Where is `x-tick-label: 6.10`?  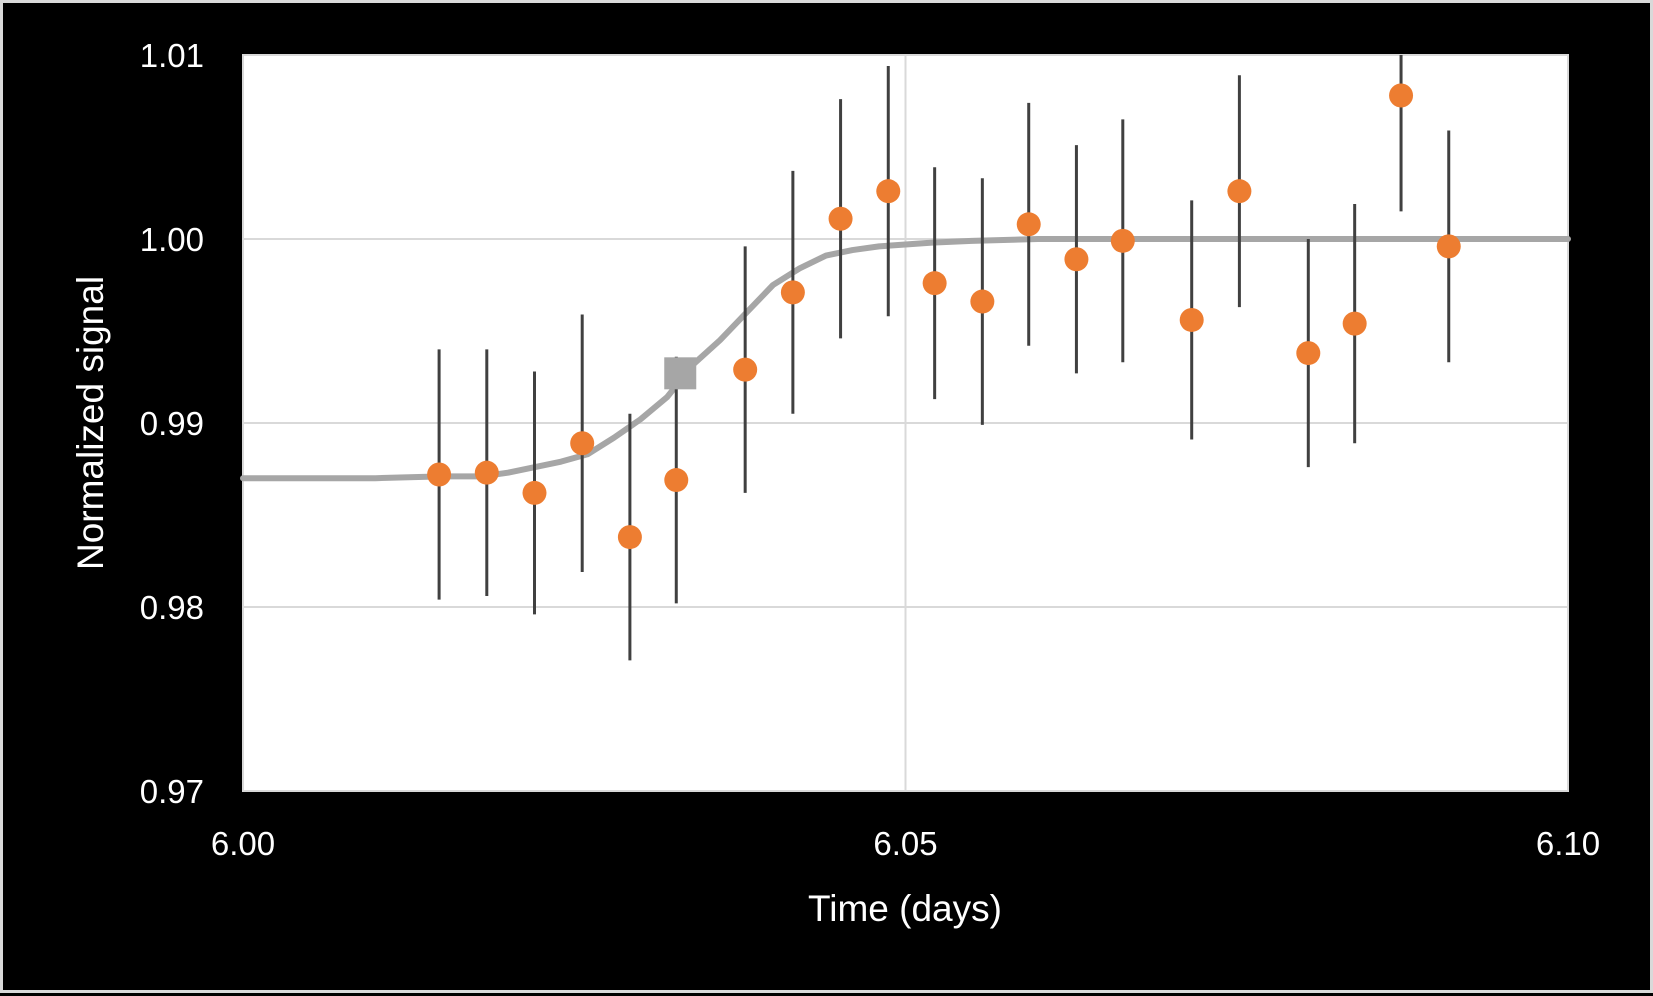 x-tick-label: 6.10 is located at coordinates (1568, 843).